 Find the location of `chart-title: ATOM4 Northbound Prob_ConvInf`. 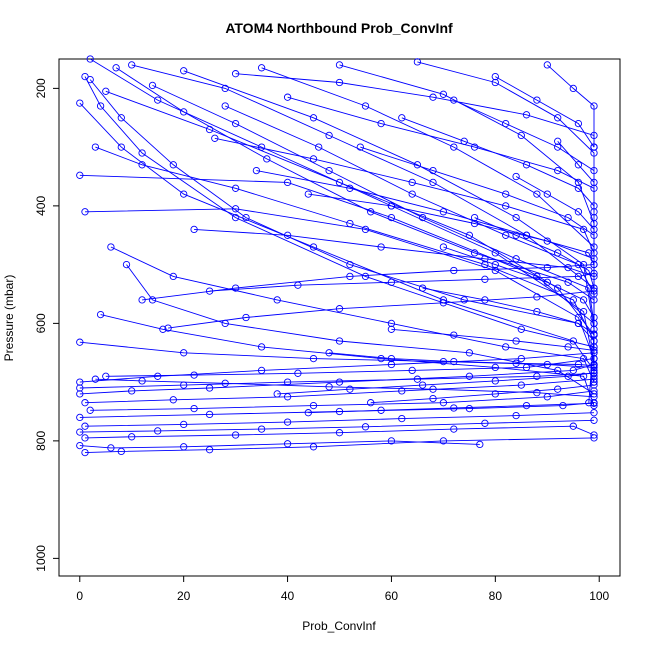

chart-title: ATOM4 Northbound Prob_ConvInf is located at coordinates (339, 28).